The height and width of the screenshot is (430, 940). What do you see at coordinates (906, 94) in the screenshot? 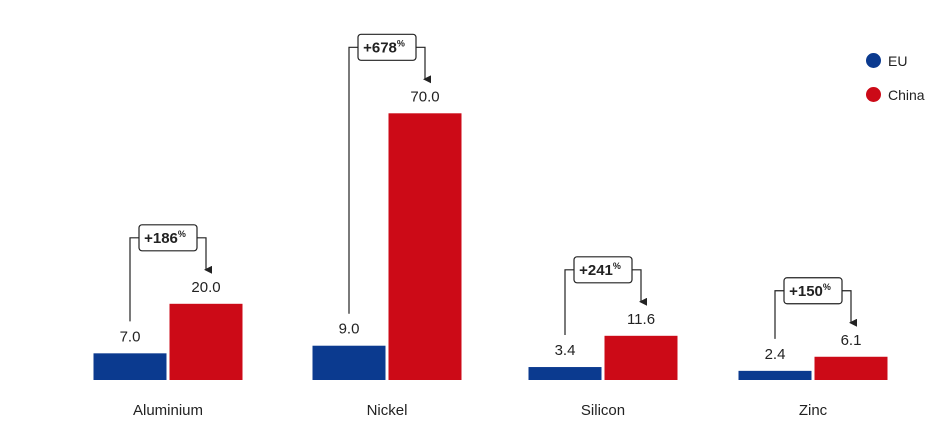
I see `legend-label-china: China` at bounding box center [906, 94].